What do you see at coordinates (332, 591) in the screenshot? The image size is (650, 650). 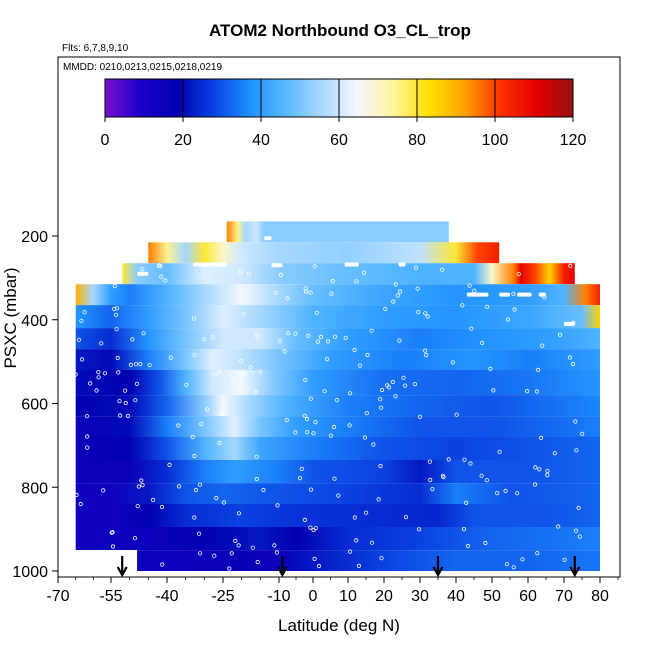 I see `x-axis: -70 -55 -40 -25 -10 0 10 20 30 40 50 60 70 80` at bounding box center [332, 591].